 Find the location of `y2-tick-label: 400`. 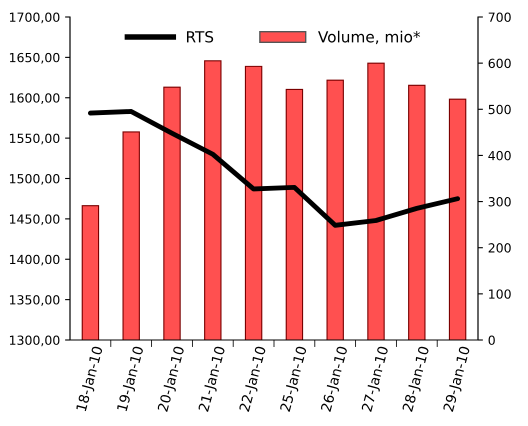

y2-tick-label: 400 is located at coordinates (499, 155).